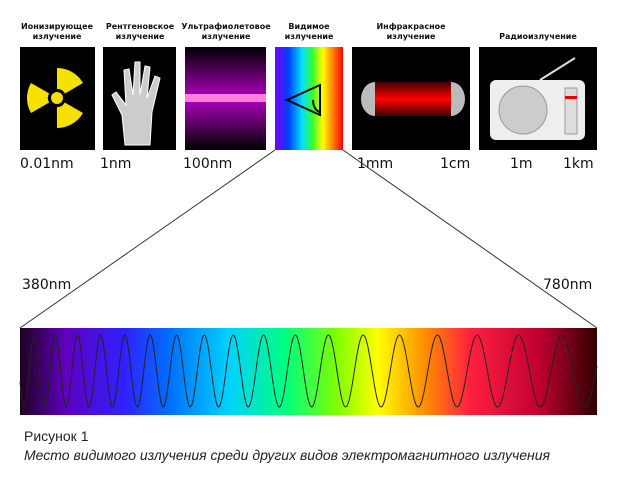 This screenshot has height=480, width=640. Describe the element at coordinates (225, 98) in the screenshot. I see `uv-band` at that location.